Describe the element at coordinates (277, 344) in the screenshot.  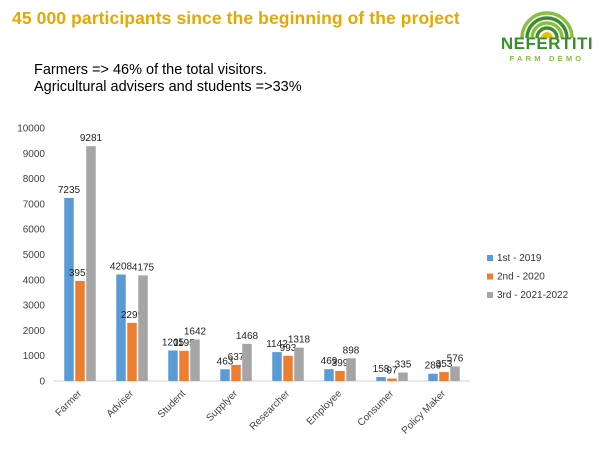
I see `data-label: 1142` at that location.